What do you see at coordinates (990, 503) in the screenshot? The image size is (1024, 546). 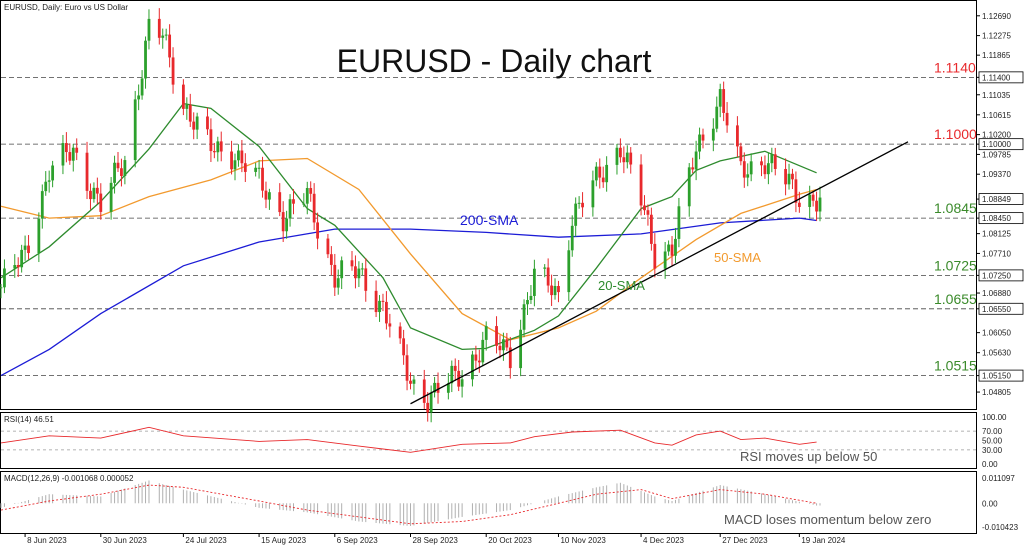 I see `macd-tick-label: 0.00` at bounding box center [990, 503].